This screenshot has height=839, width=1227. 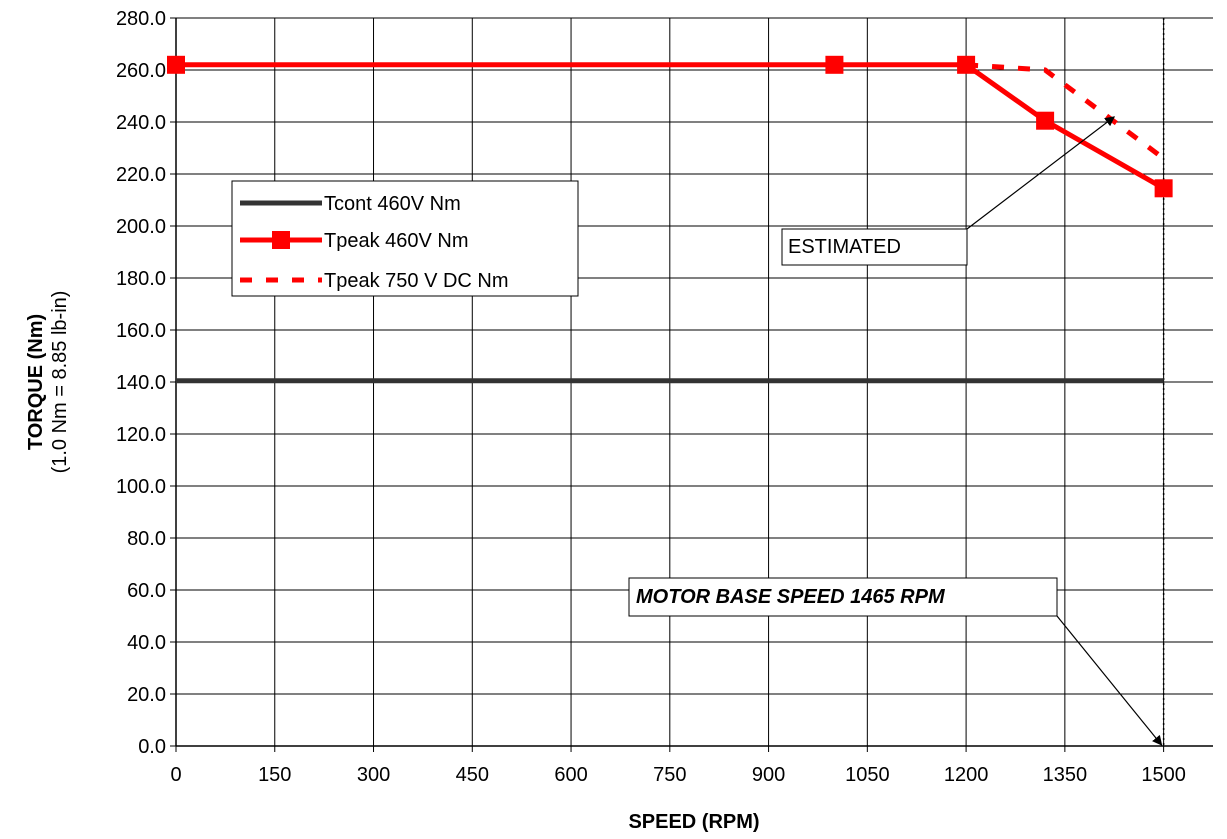 I want to click on x-tick-label: 1200, so click(x=966, y=775).